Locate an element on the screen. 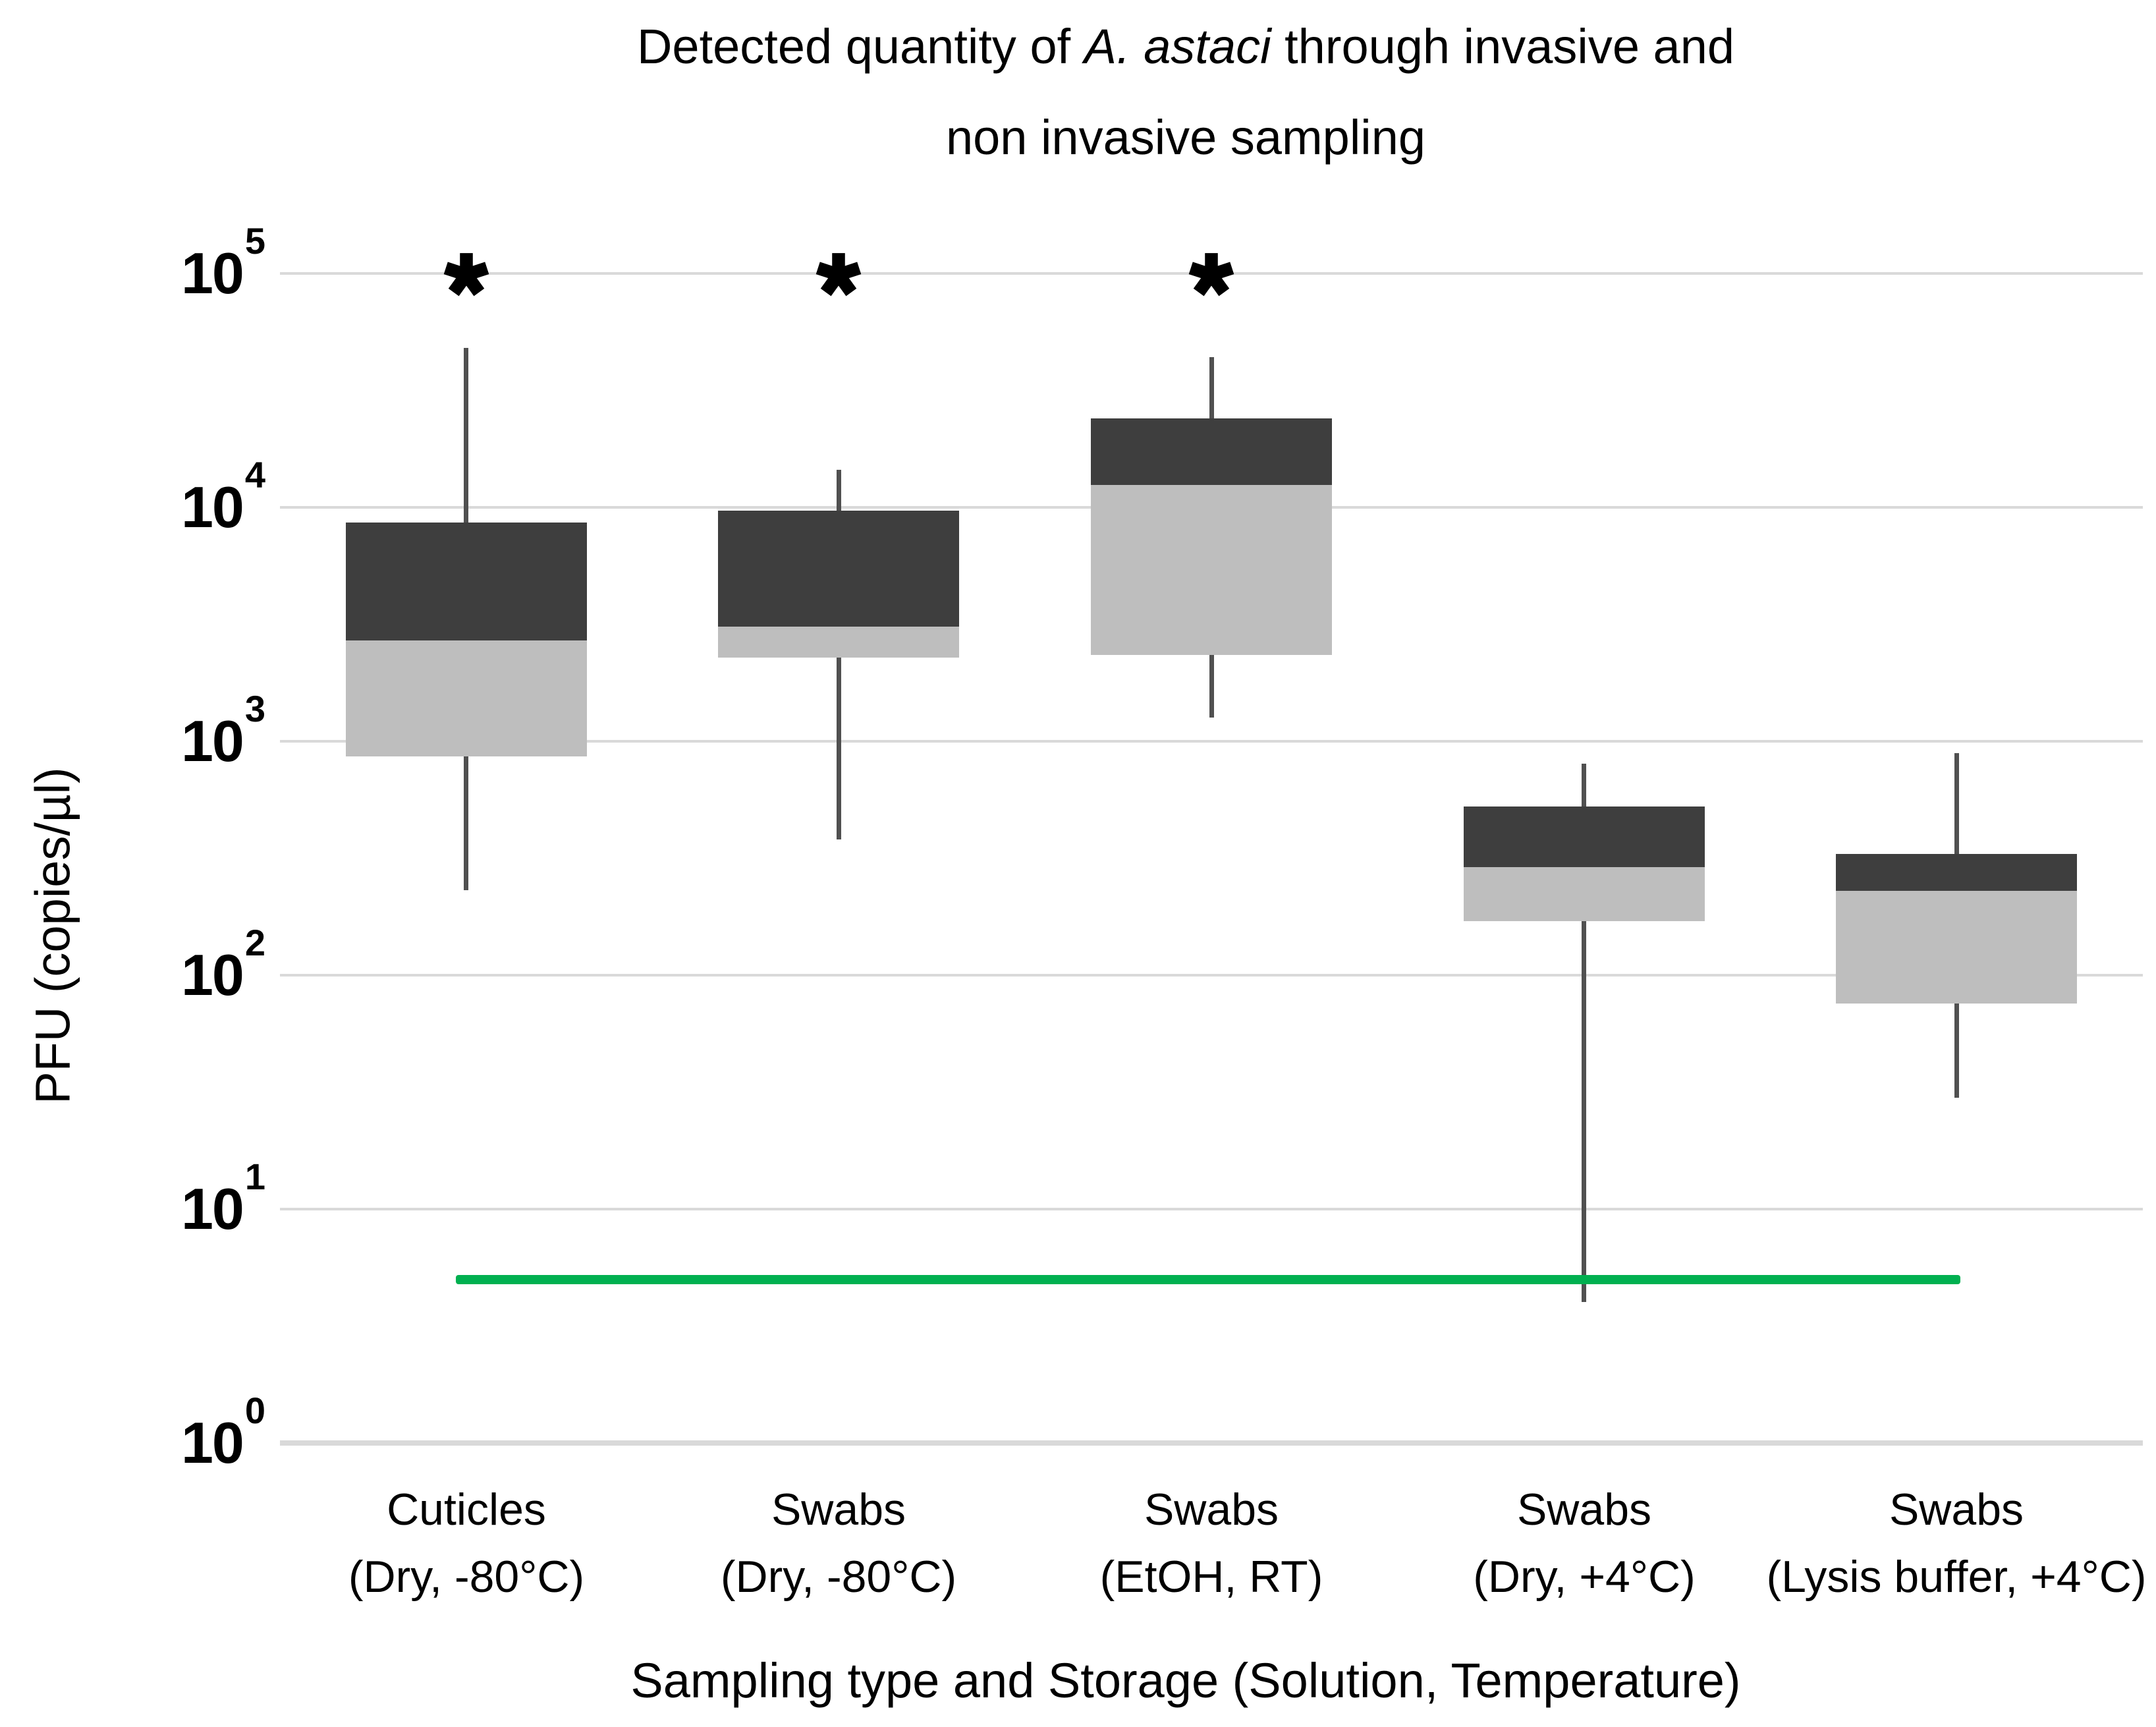 The image size is (2156, 1727). y-tick-exponent: 2 is located at coordinates (254, 942).